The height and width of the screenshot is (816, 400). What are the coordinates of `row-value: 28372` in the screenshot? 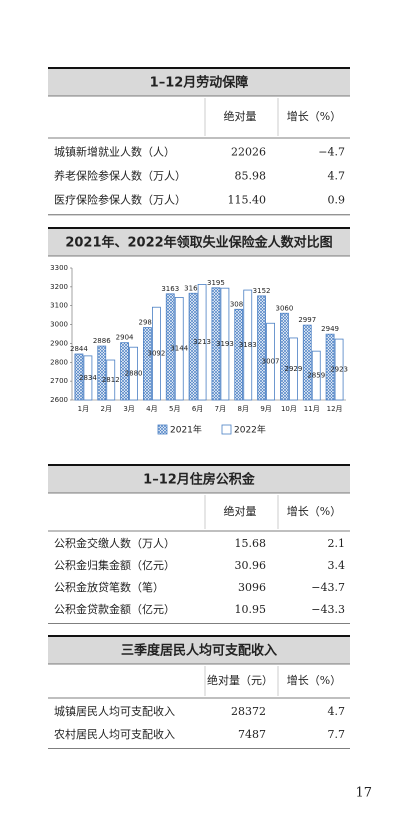 It's located at (248, 711).